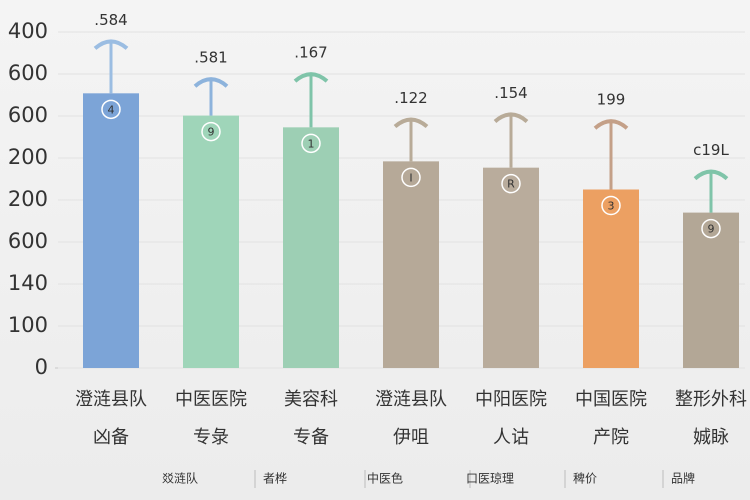 Image resolution: width=750 pixels, height=500 pixels. I want to click on x-tick-label: 整形外科, so click(711, 399).